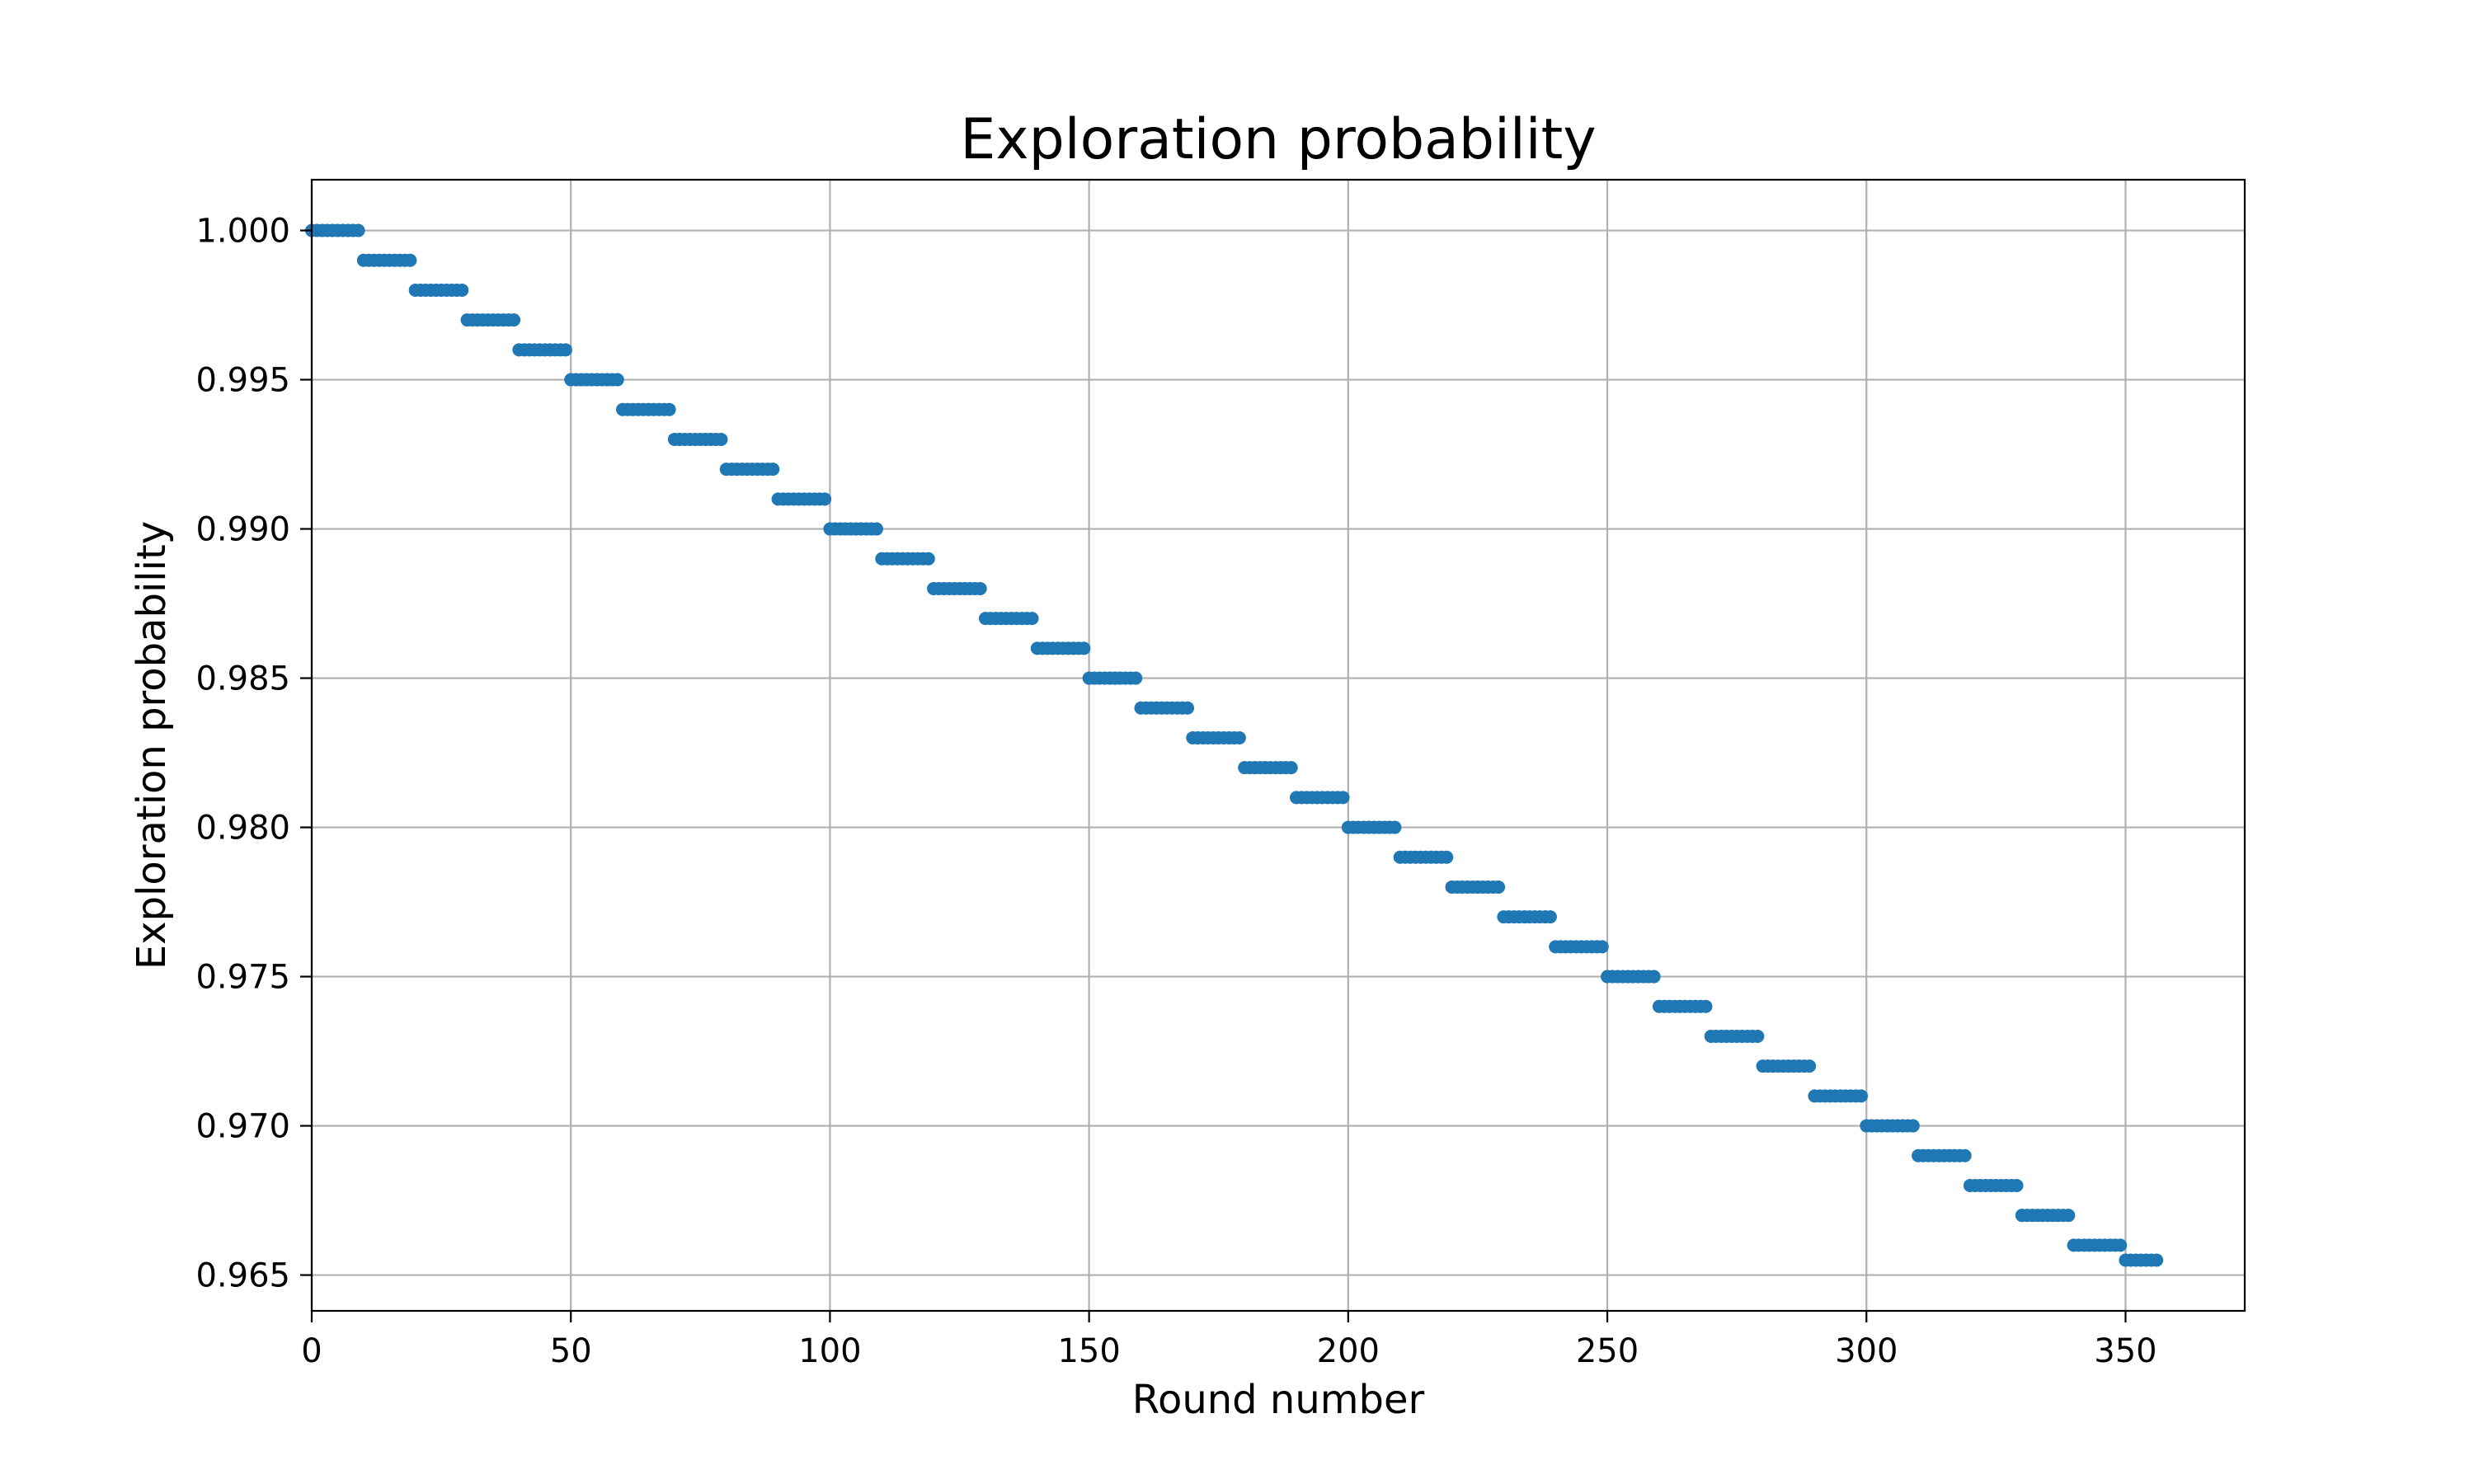 The image size is (2474, 1484). I want to click on x-tick-label: 100, so click(829, 1351).